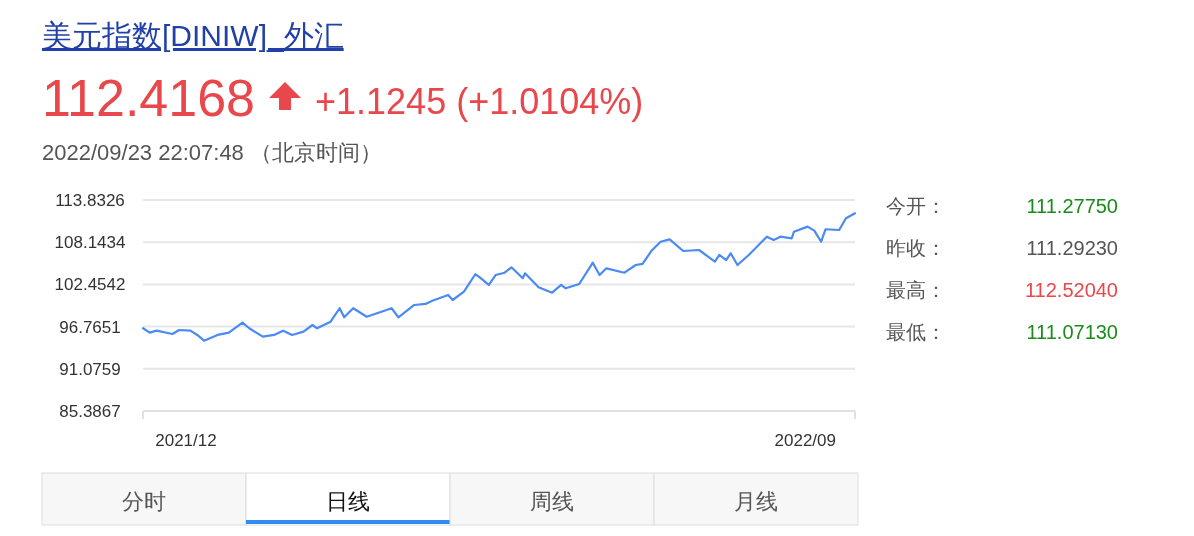 The image size is (1194, 536). I want to click on text: 月线, so click(756, 501).